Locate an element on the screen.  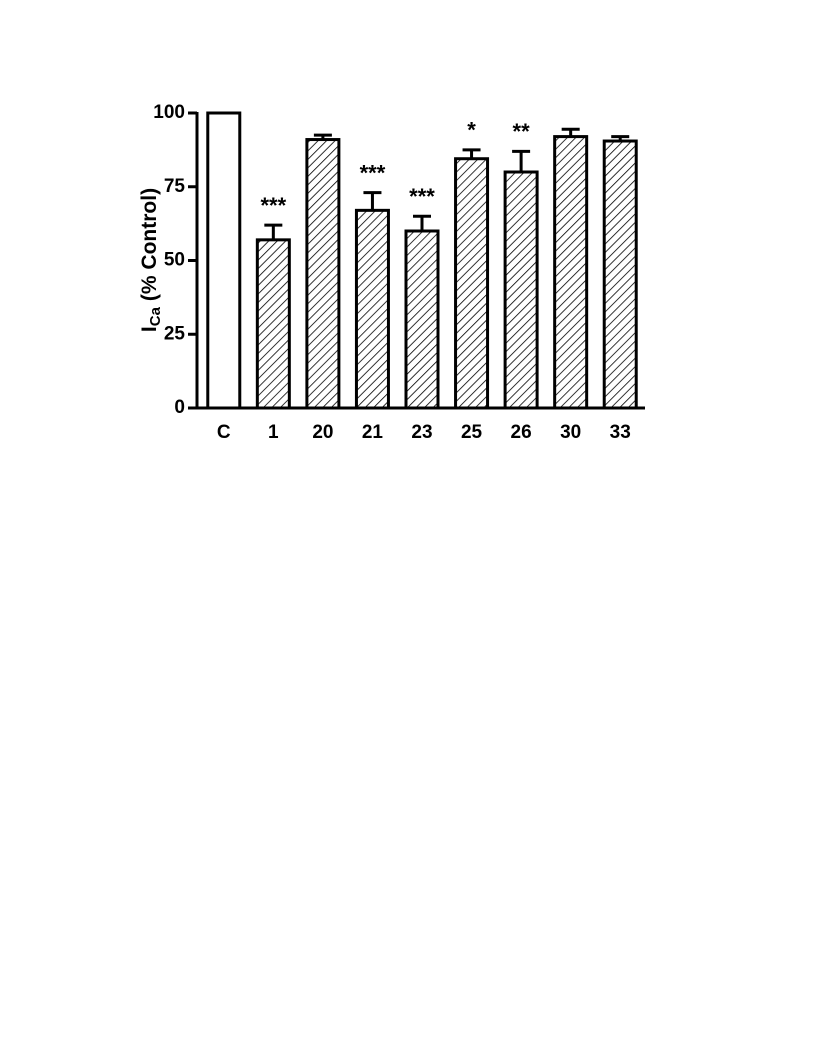
y-tick-label: 75 is located at coordinates (175, 186).